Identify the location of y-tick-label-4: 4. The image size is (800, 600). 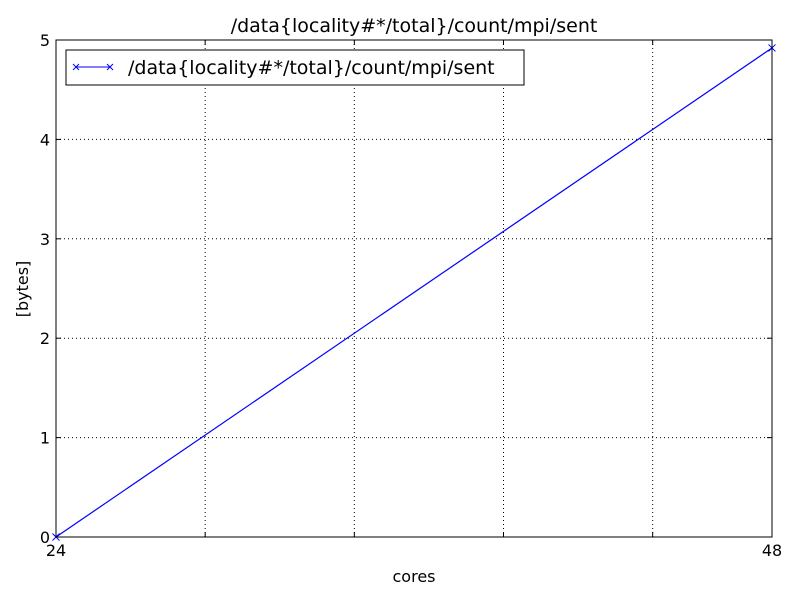
(45, 139).